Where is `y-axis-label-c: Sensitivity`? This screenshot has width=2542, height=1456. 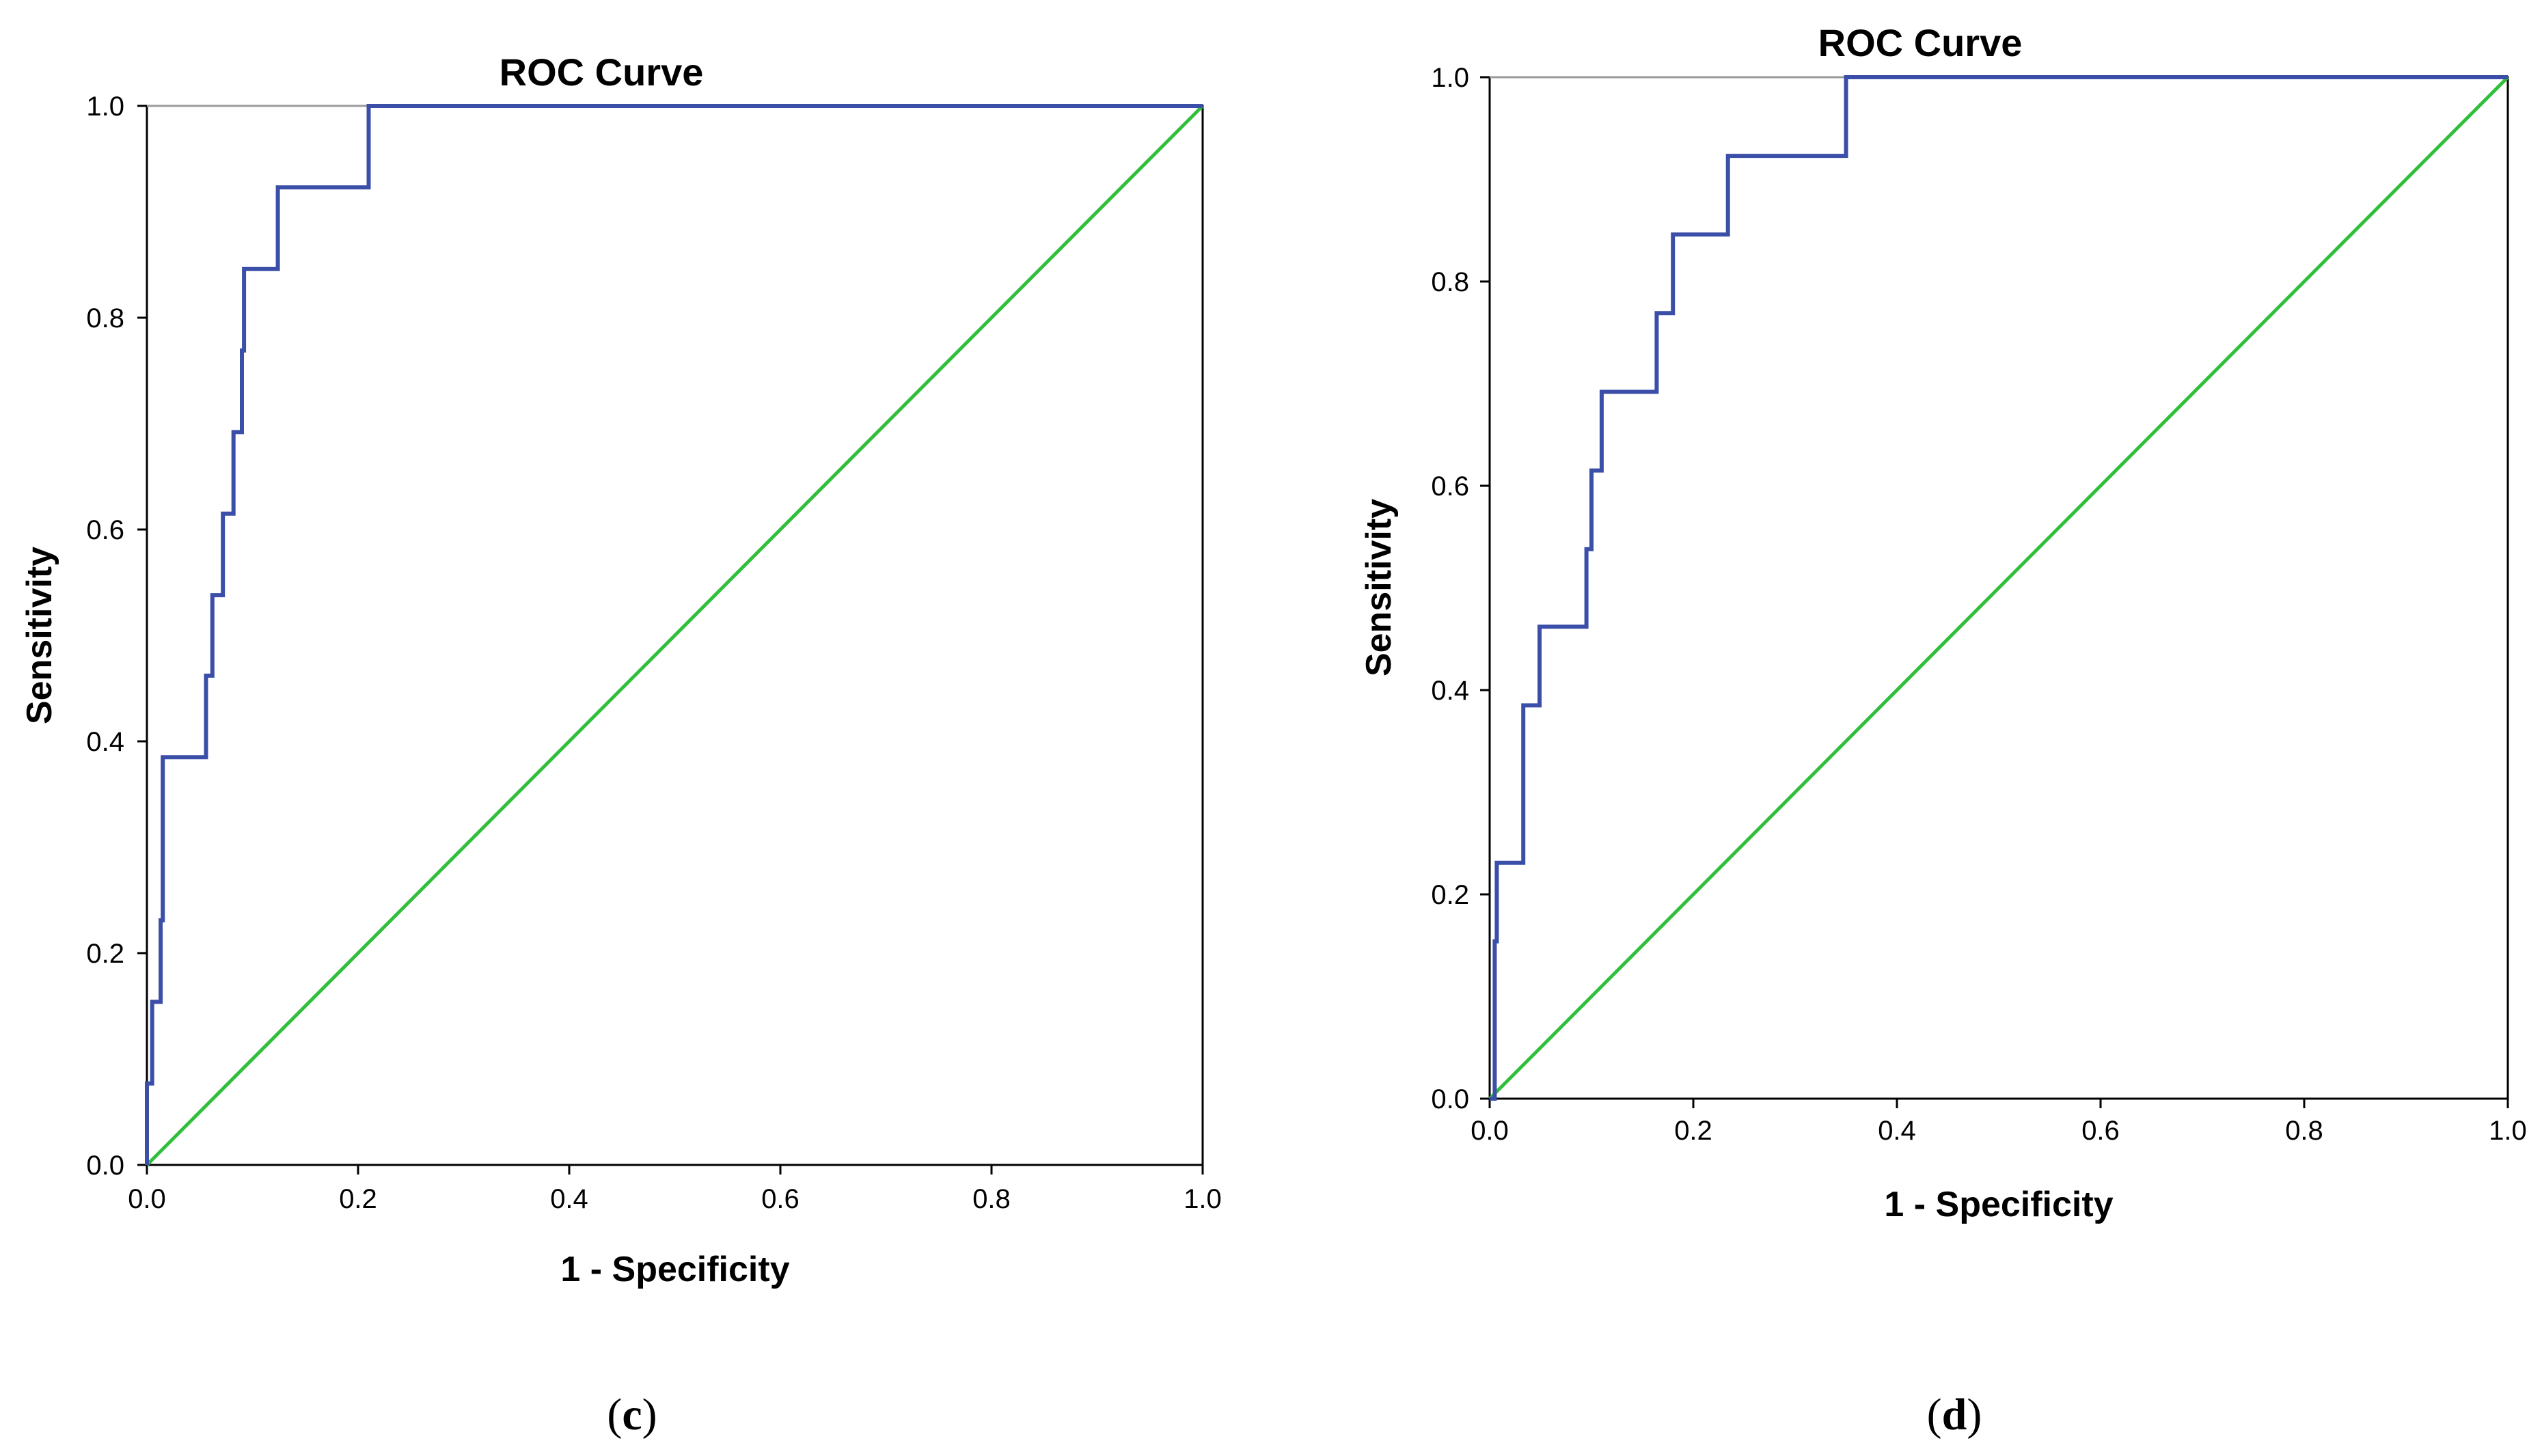 y-axis-label-c: Sensitivity is located at coordinates (39, 635).